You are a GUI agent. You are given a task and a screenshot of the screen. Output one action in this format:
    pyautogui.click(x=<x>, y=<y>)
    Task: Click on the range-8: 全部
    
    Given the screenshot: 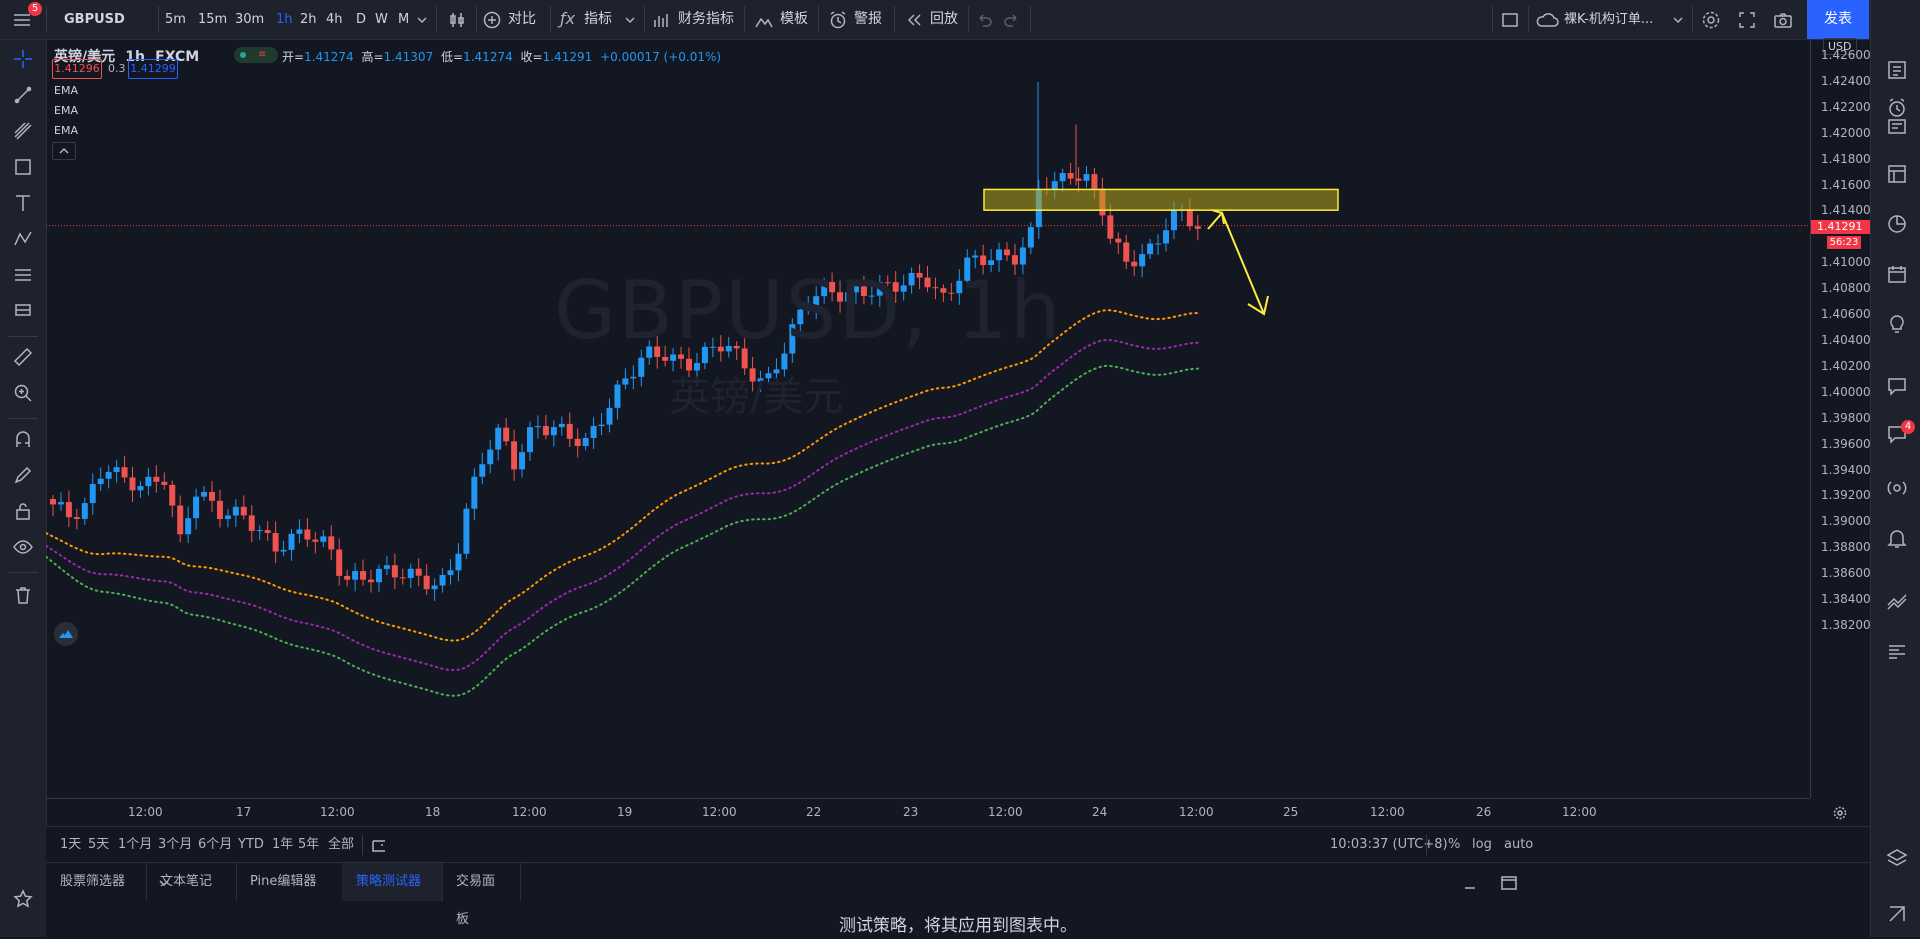 What is the action you would take?
    pyautogui.click(x=341, y=844)
    